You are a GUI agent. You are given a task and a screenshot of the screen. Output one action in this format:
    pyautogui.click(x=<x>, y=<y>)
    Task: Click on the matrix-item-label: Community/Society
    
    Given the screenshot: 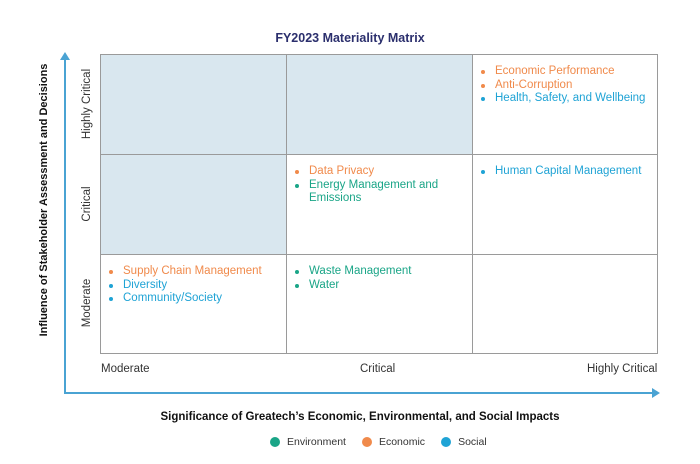 What is the action you would take?
    pyautogui.click(x=173, y=298)
    